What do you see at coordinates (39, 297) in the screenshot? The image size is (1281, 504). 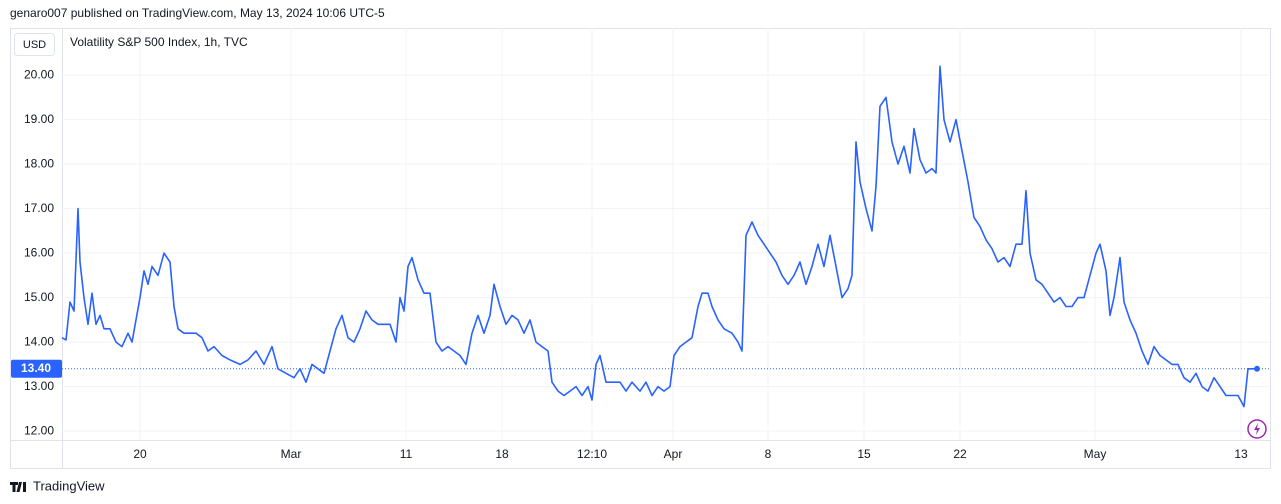 I see `y-tick-label: 15.00` at bounding box center [39, 297].